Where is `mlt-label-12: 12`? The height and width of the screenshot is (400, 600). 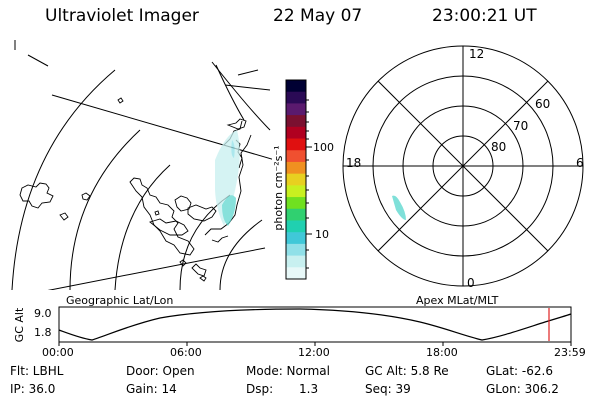
mlt-label-12: 12 is located at coordinates (477, 54).